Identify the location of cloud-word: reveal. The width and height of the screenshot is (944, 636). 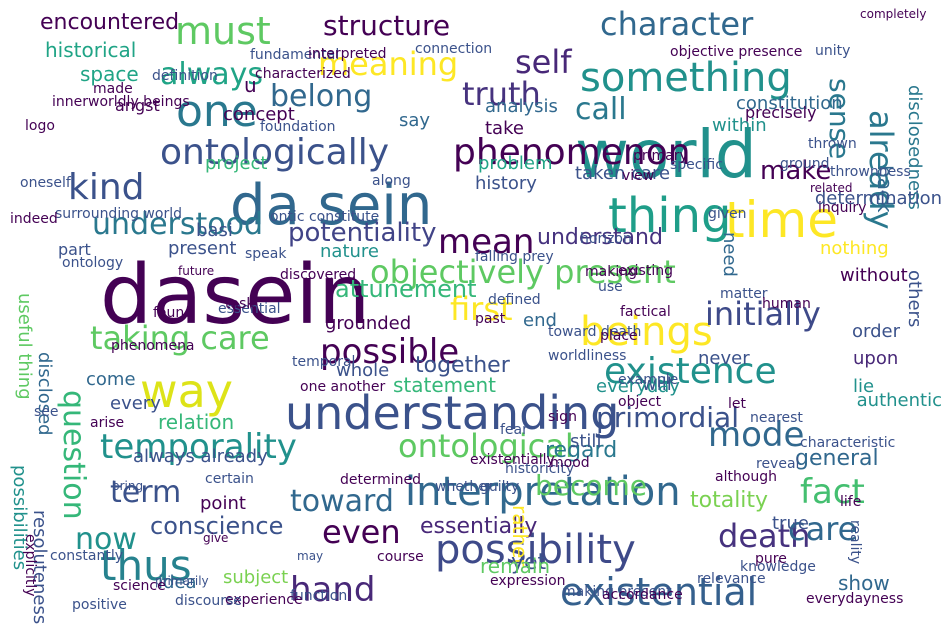
(778, 464).